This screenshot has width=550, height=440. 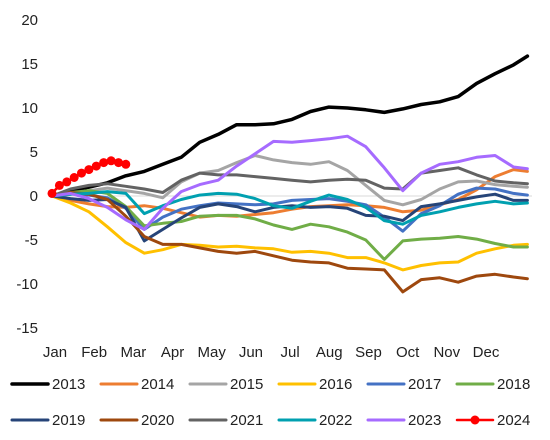 What do you see at coordinates (157, 384) in the screenshot?
I see `legend-label-2014: 2014` at bounding box center [157, 384].